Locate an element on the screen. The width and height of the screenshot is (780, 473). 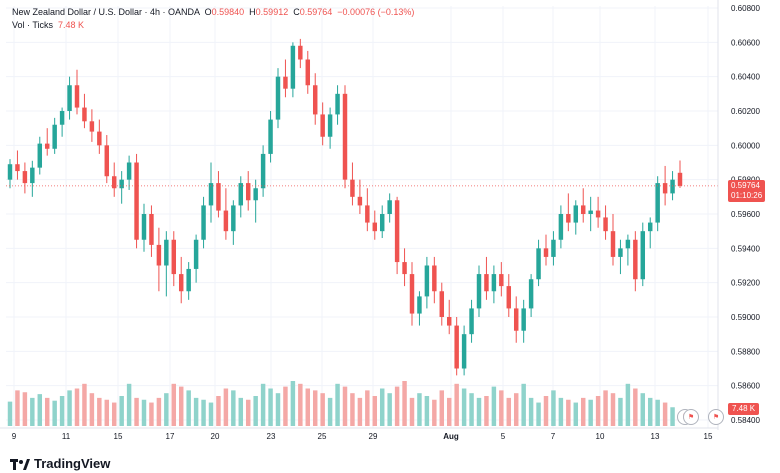
price-tick-label: 0.60200 is located at coordinates (745, 111).